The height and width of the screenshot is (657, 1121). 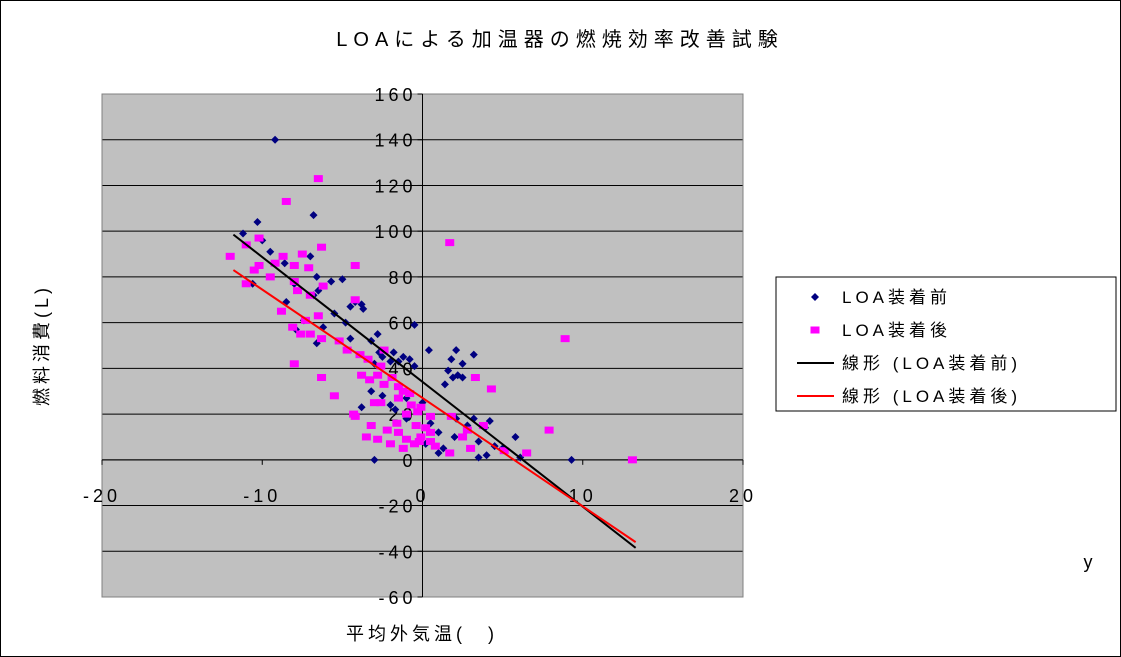 What do you see at coordinates (422, 496) in the screenshot?
I see `x-tick-label: 0` at bounding box center [422, 496].